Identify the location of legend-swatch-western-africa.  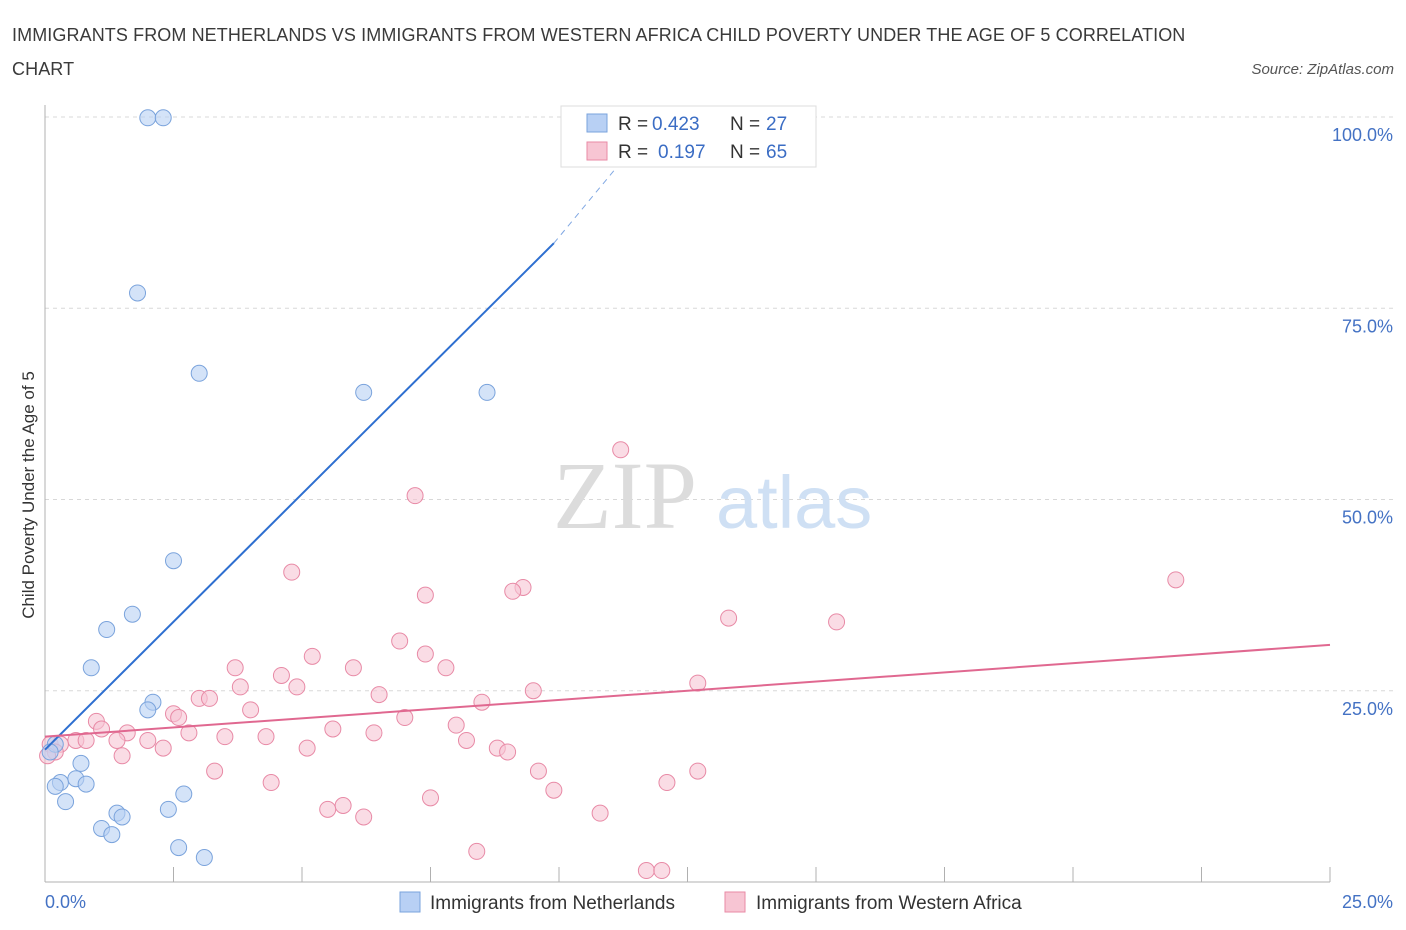
(597, 151).